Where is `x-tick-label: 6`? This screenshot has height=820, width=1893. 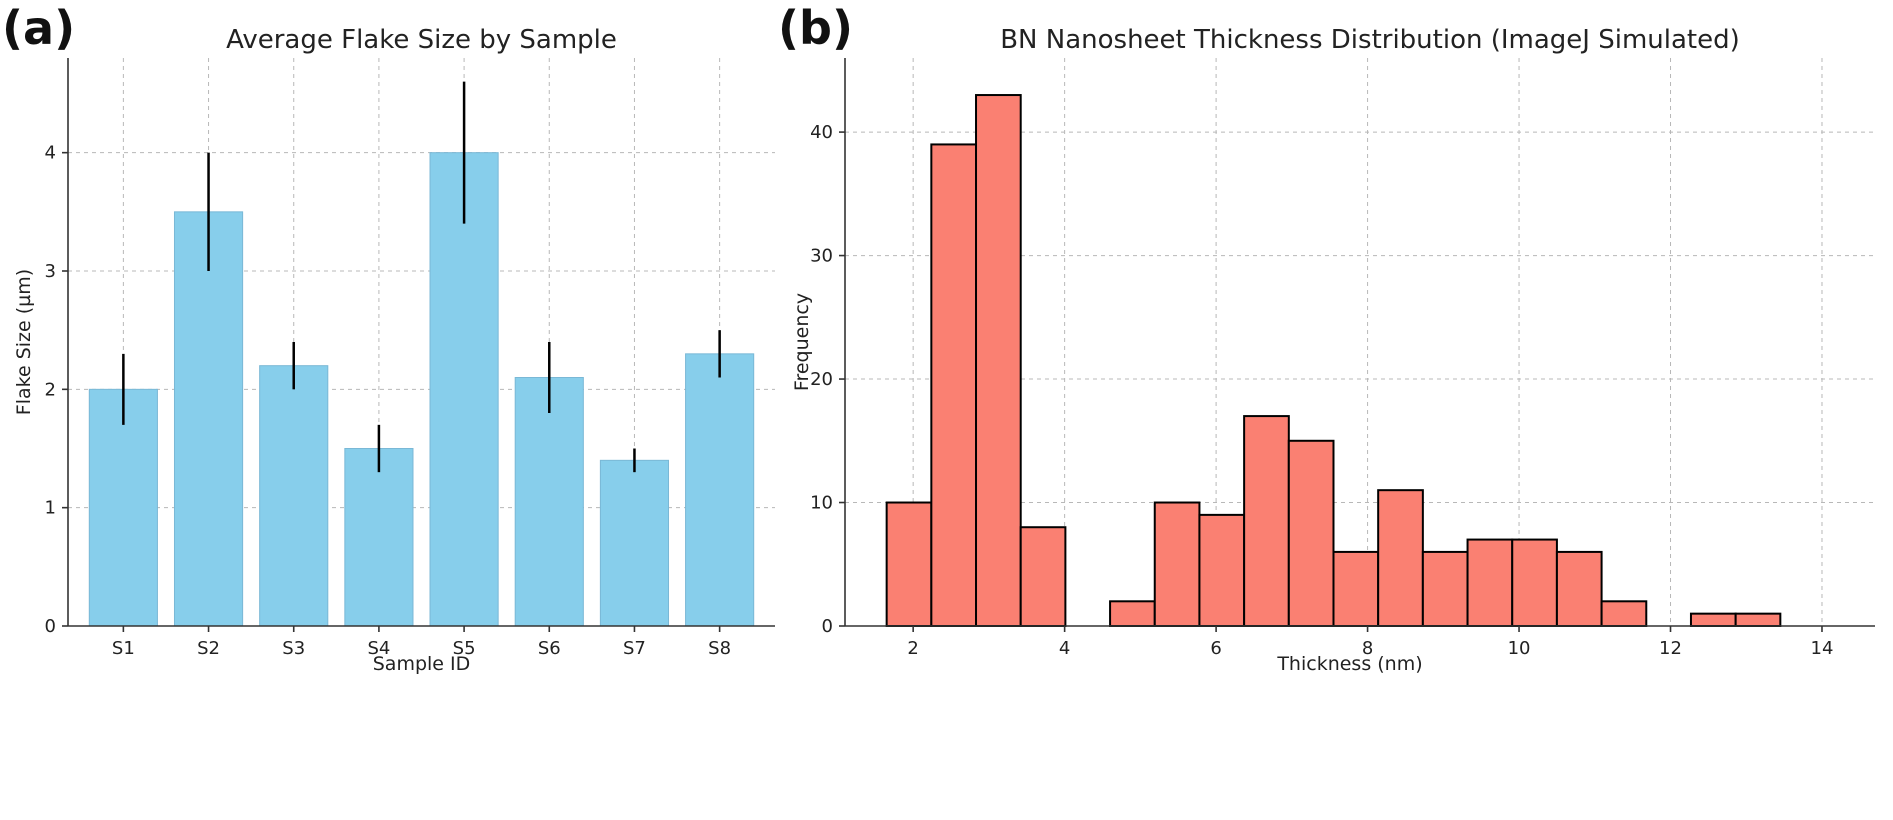
x-tick-label: 6 is located at coordinates (1215, 648).